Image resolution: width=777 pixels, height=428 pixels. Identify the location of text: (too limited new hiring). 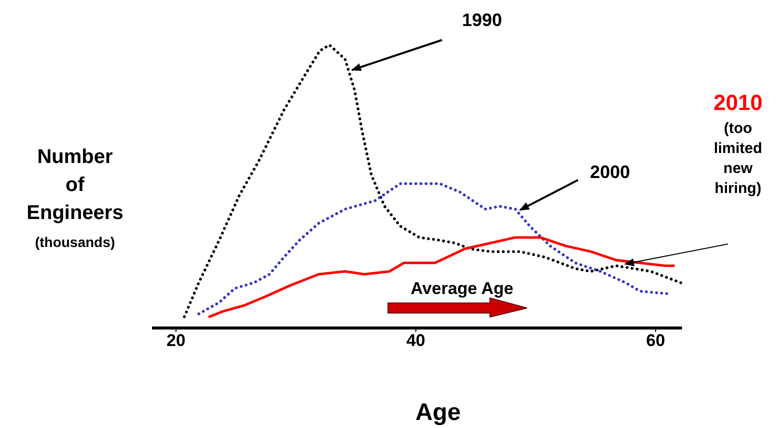
(738, 158).